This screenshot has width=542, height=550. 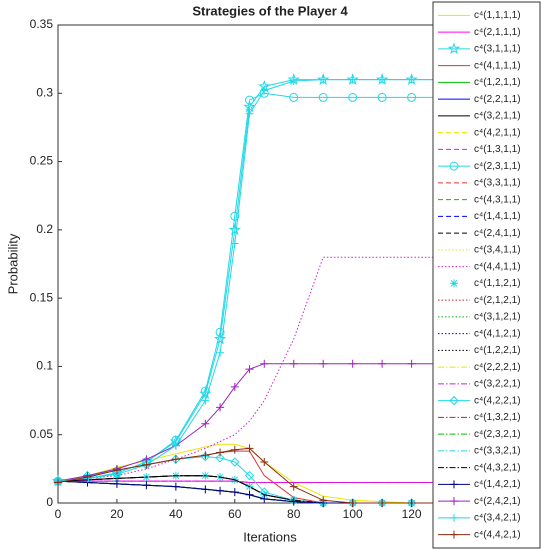 What do you see at coordinates (270, 536) in the screenshot?
I see `x-axis-label: Iterations` at bounding box center [270, 536].